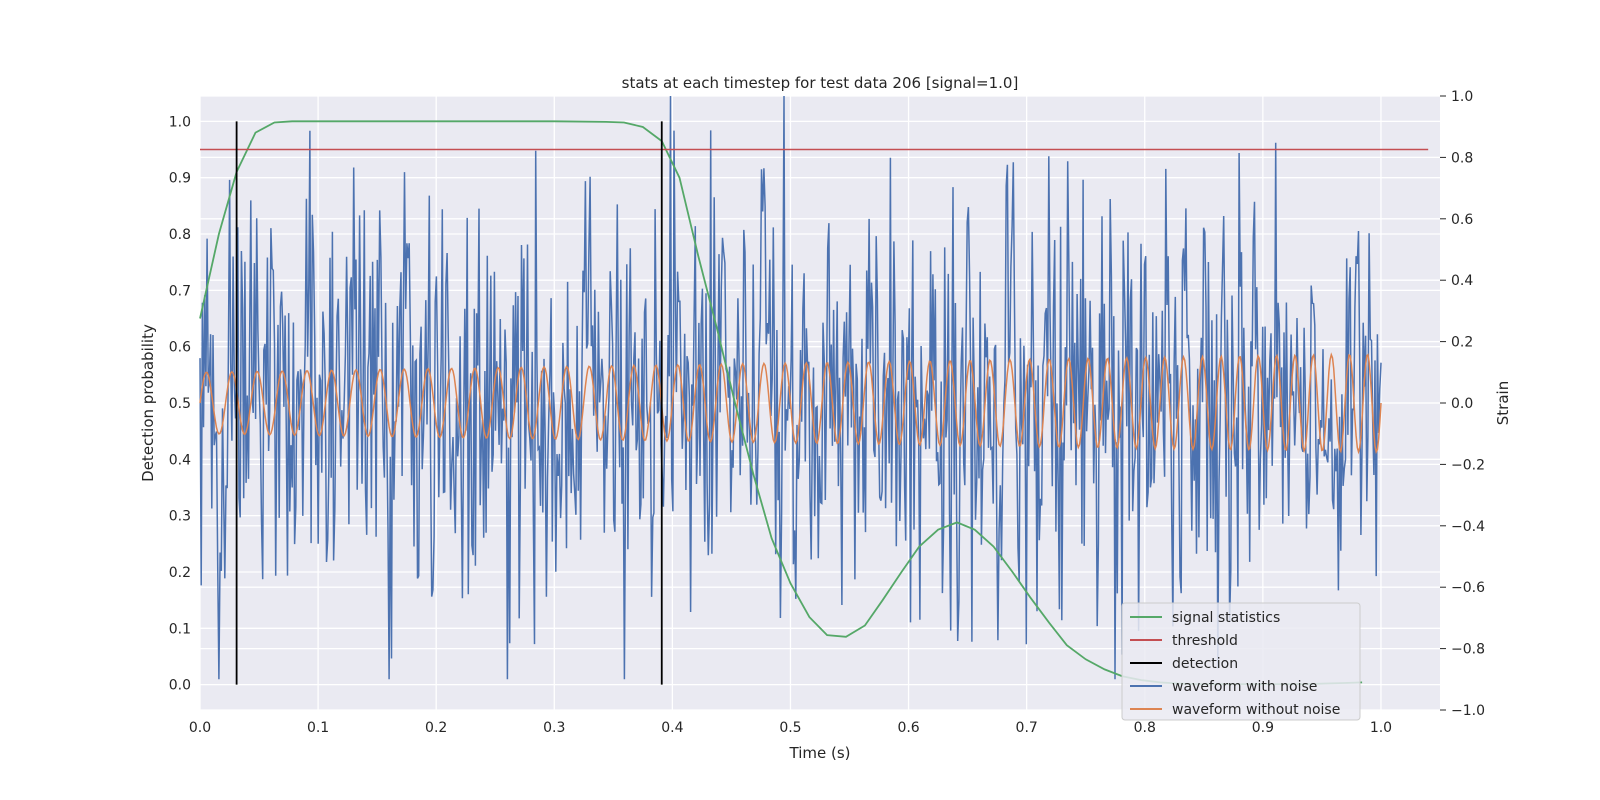 The height and width of the screenshot is (800, 1600). Describe the element at coordinates (1462, 281) in the screenshot. I see `y-right-tick-label: 0.4` at that location.